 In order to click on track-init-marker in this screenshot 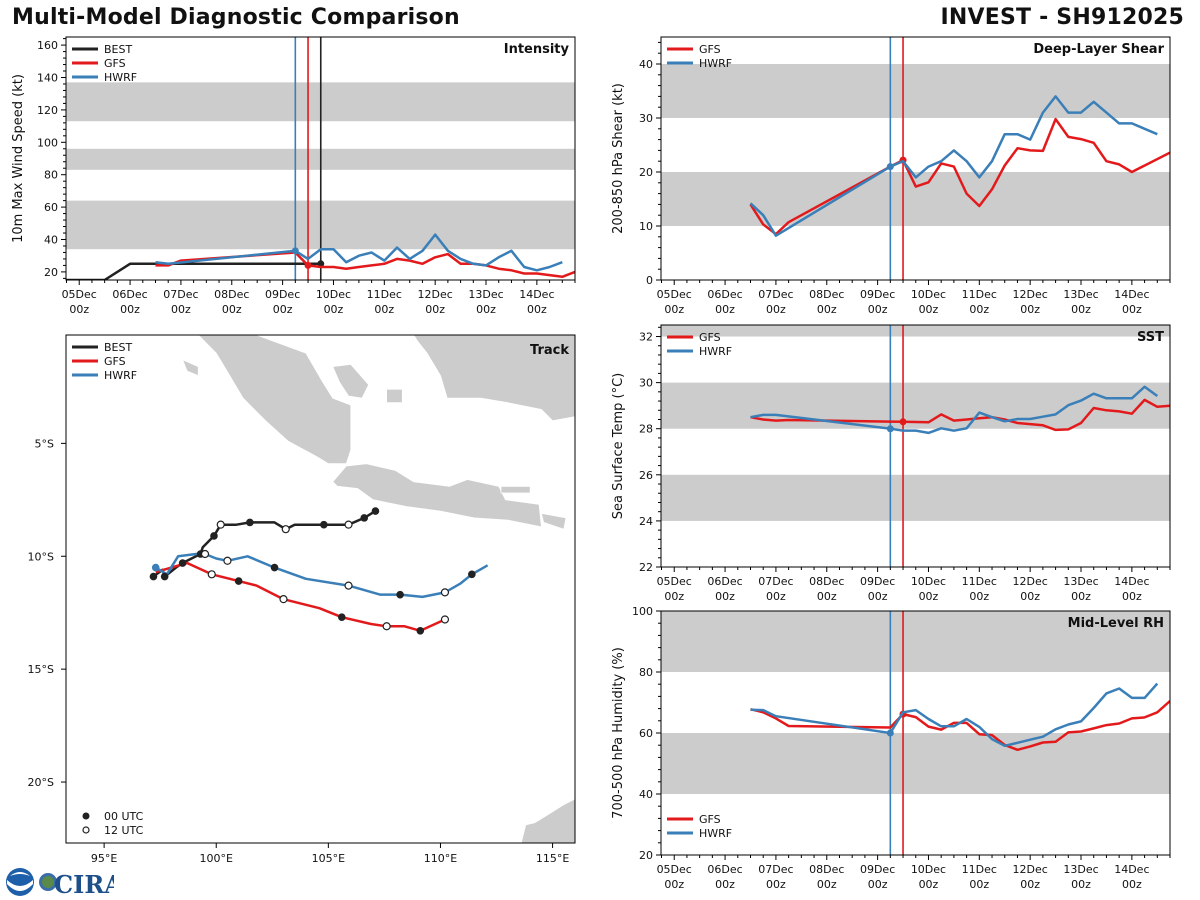, I will do `click(155, 567)`.